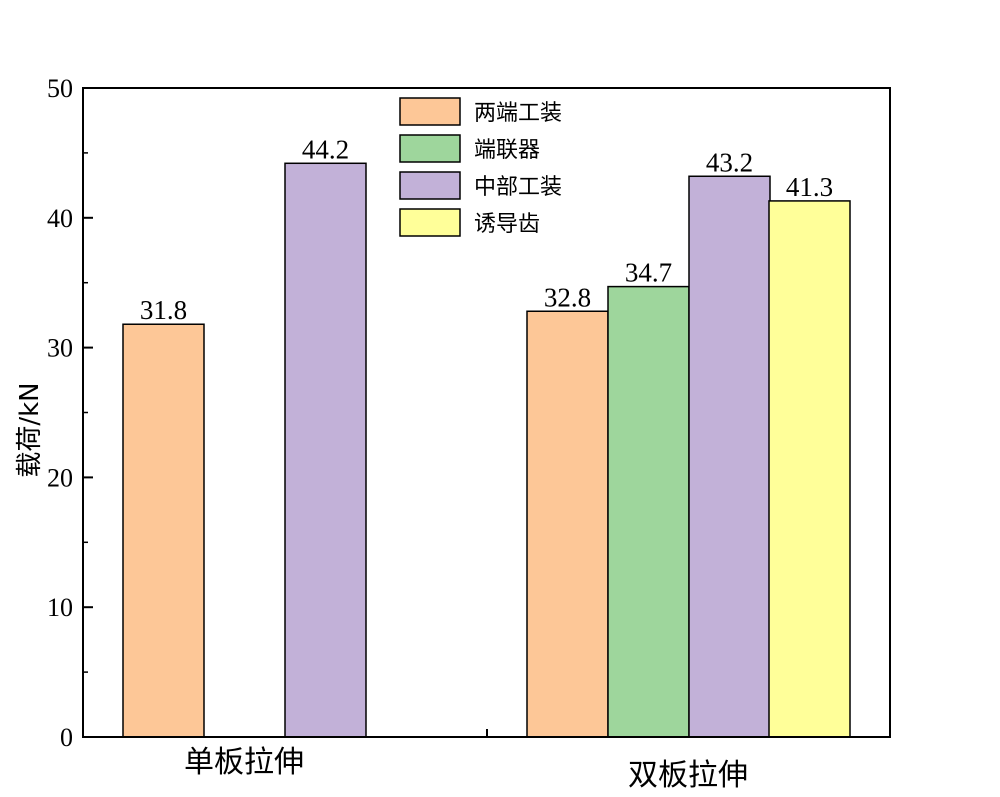 The height and width of the screenshot is (797, 1000). I want to click on bar-value-label: 34.7, so click(648, 273).